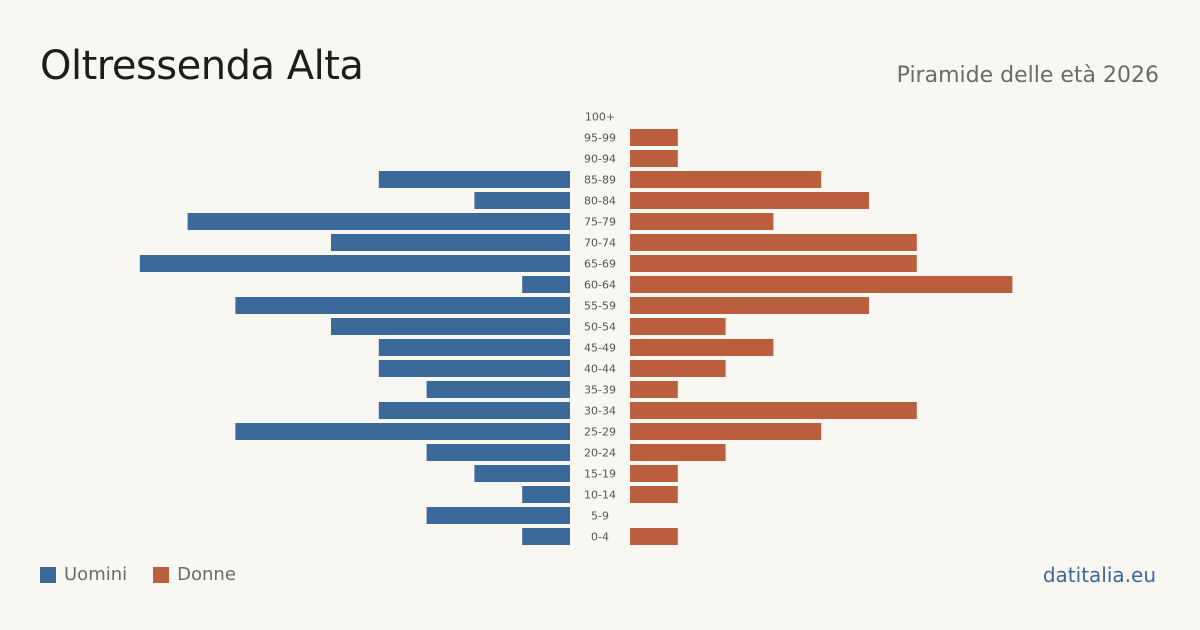 Image resolution: width=1200 pixels, height=630 pixels. I want to click on chart-subtitle: Piramide delle età 2026, so click(1027, 75).